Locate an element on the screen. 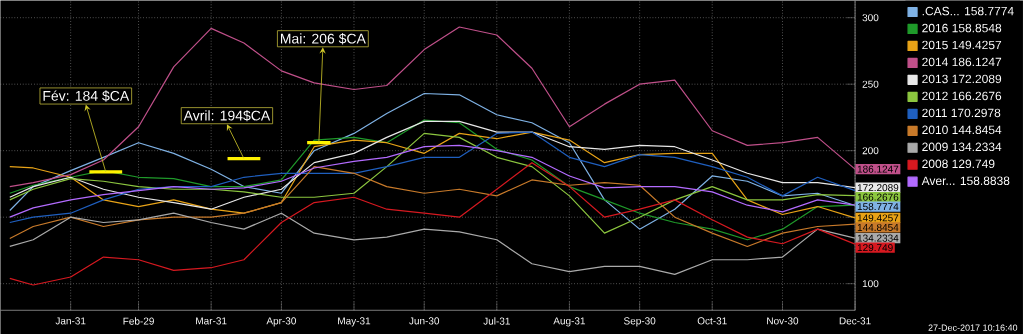 This screenshot has width=1023, height=334. x-tick-label: Feb-29 is located at coordinates (138, 321).